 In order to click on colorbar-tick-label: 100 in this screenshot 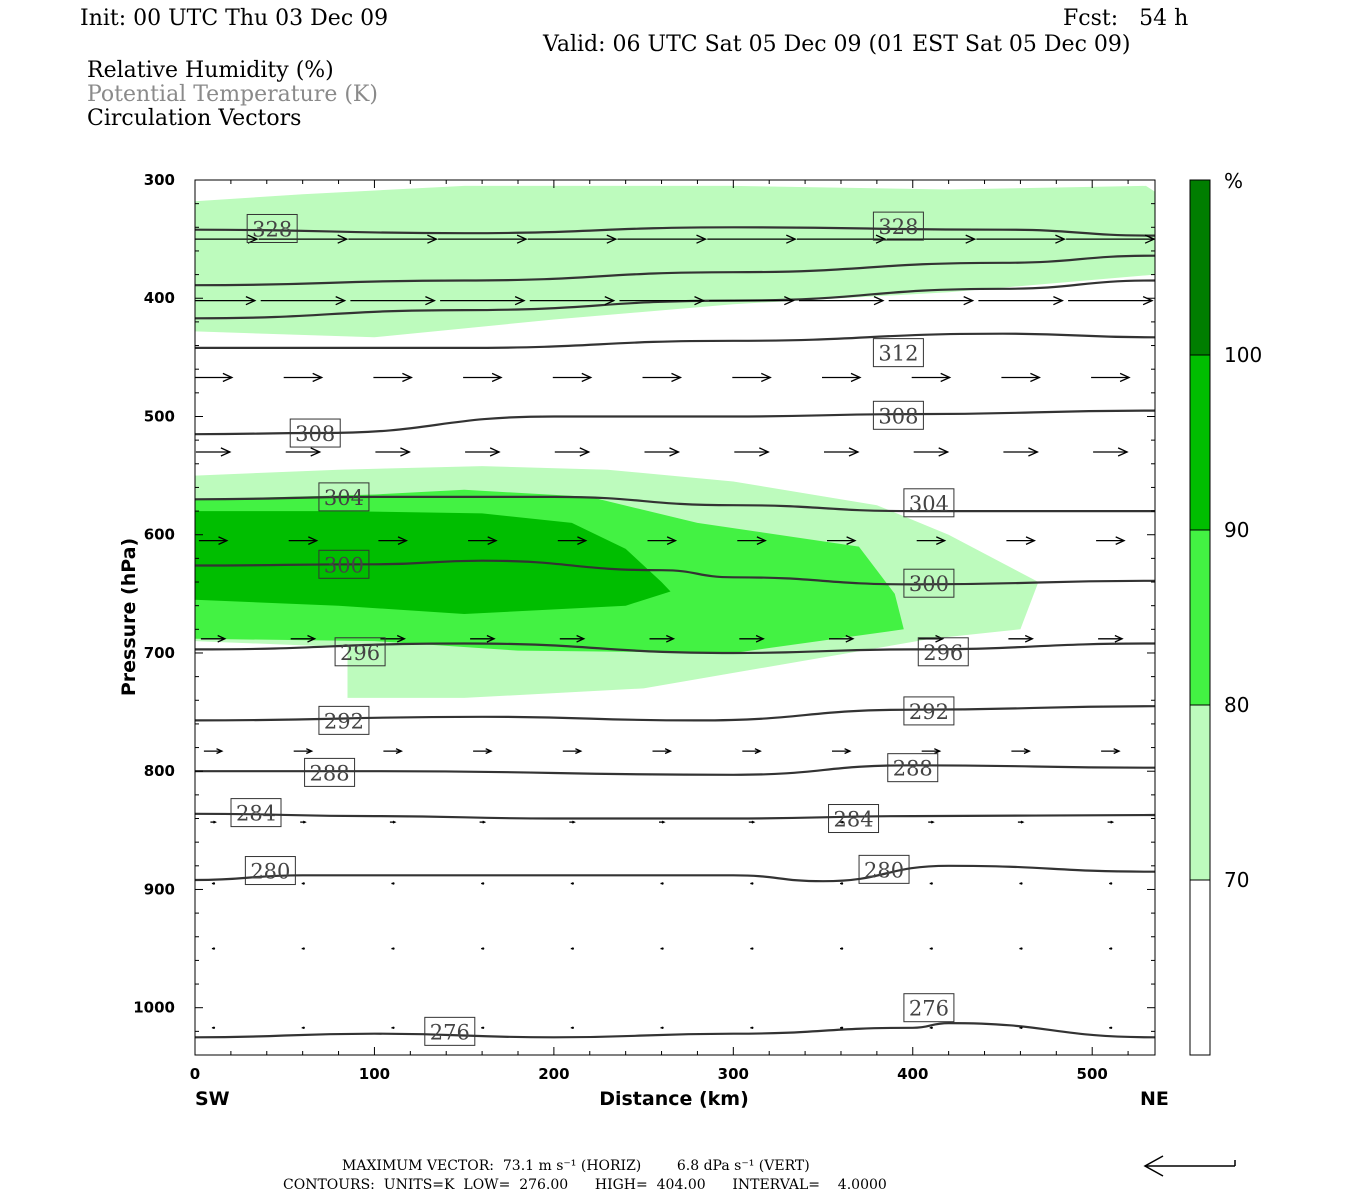, I will do `click(1243, 355)`.